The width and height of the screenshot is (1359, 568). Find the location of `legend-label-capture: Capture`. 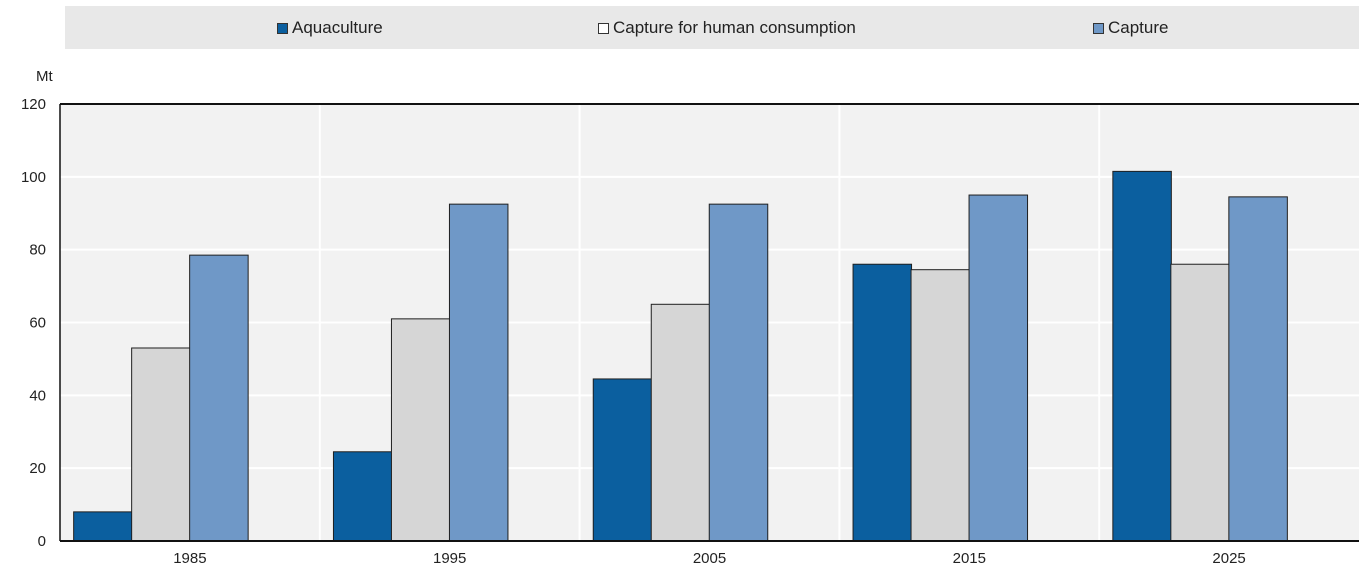

legend-label-capture: Capture is located at coordinates (1138, 27).